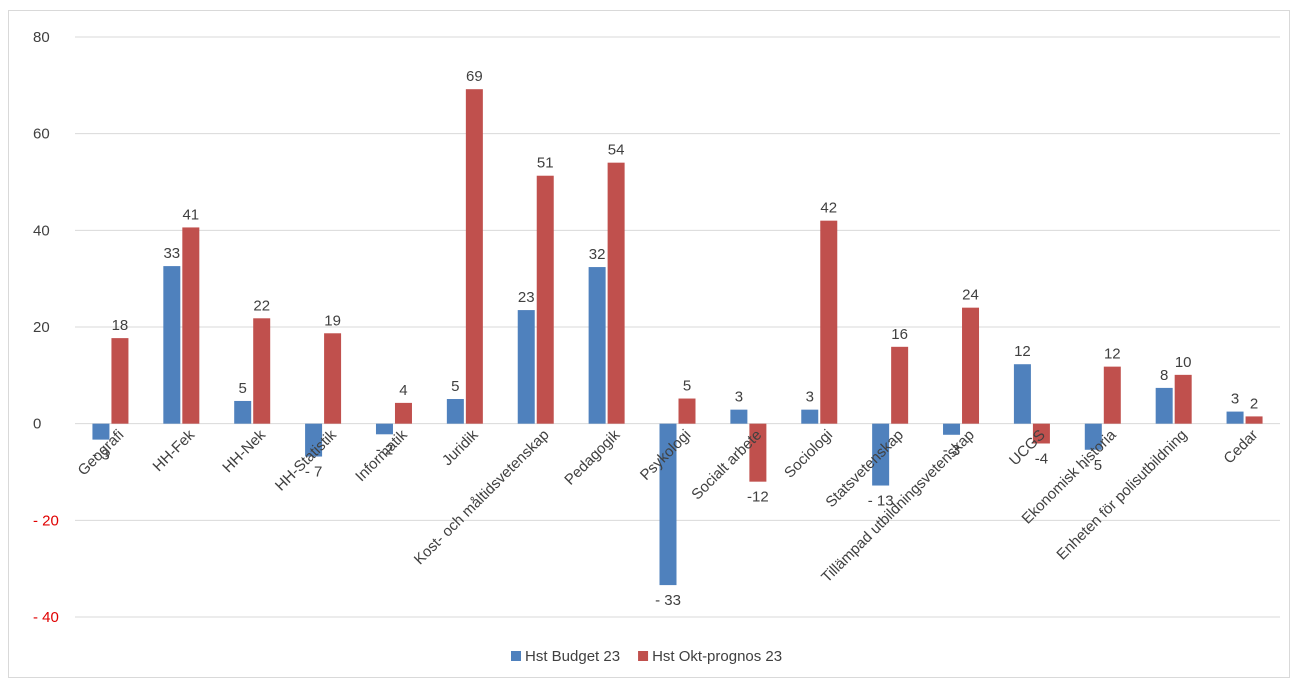  I want to click on category-label: Cedar, so click(1240, 446).